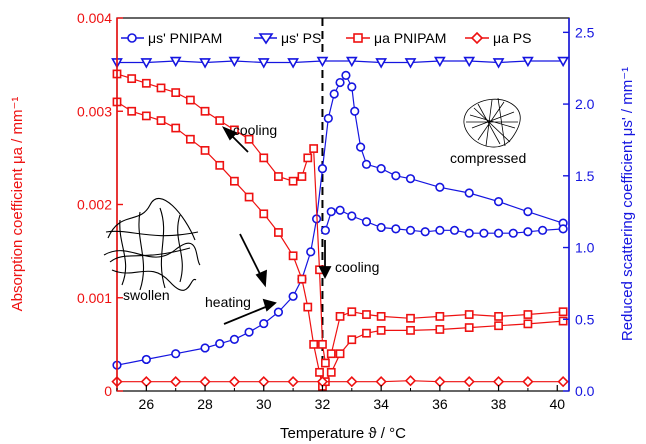 The width and height of the screenshot is (646, 444). I want to click on legend-item-mua-pnipam: μa PNIPAM, so click(396, 38).